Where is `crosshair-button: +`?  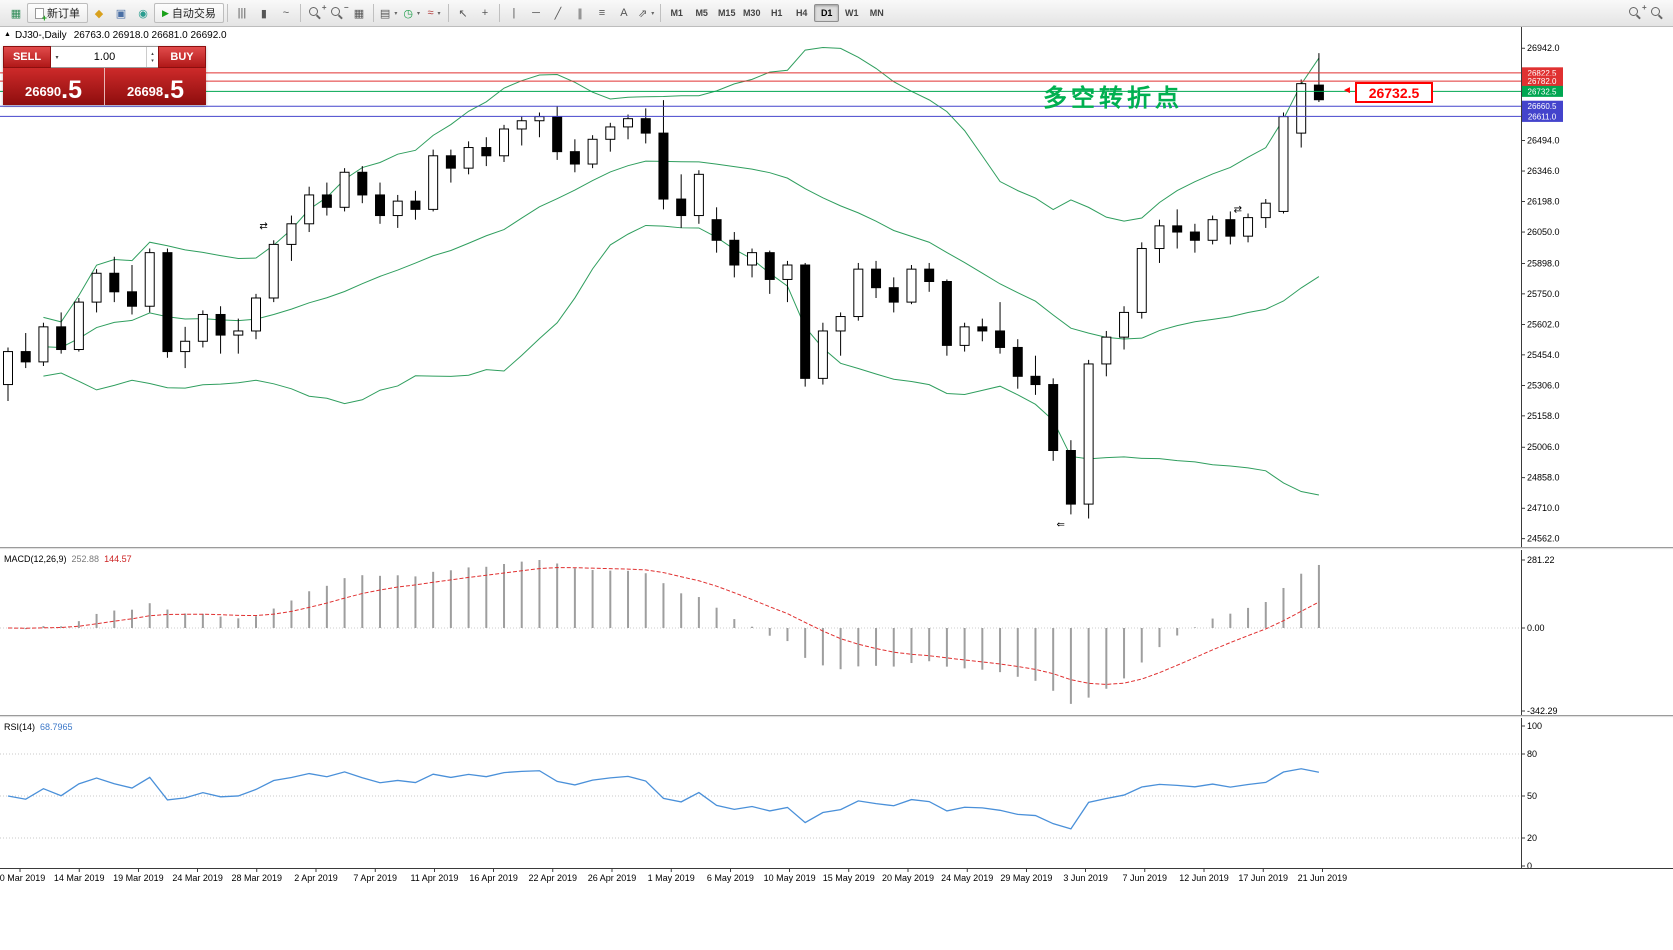 crosshair-button: + is located at coordinates (485, 13).